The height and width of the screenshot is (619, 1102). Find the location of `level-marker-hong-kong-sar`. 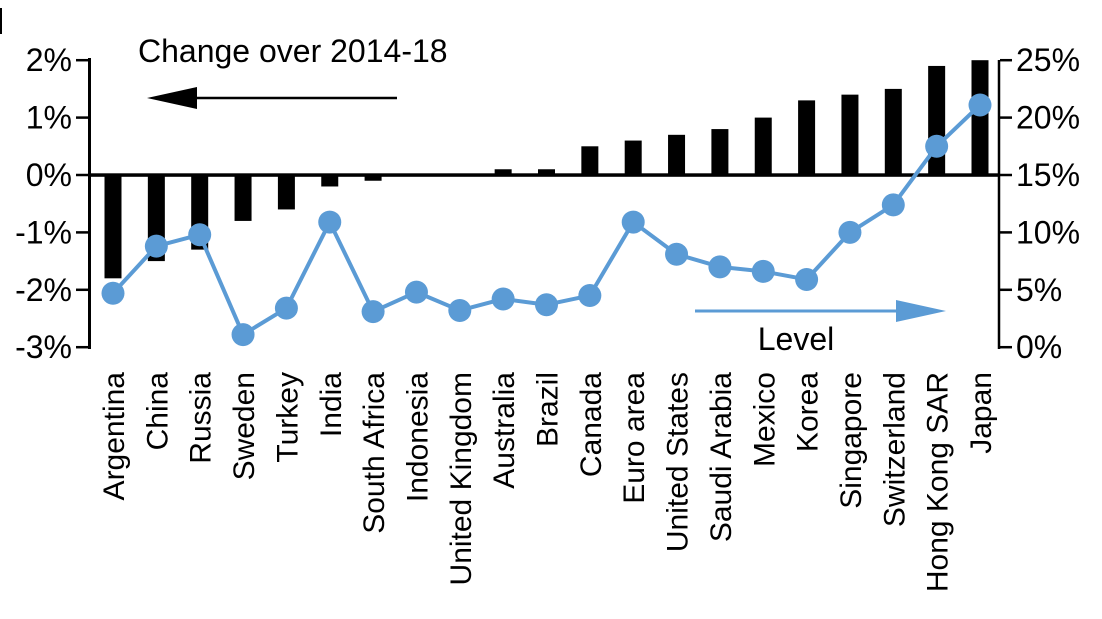

level-marker-hong-kong-sar is located at coordinates (937, 146).